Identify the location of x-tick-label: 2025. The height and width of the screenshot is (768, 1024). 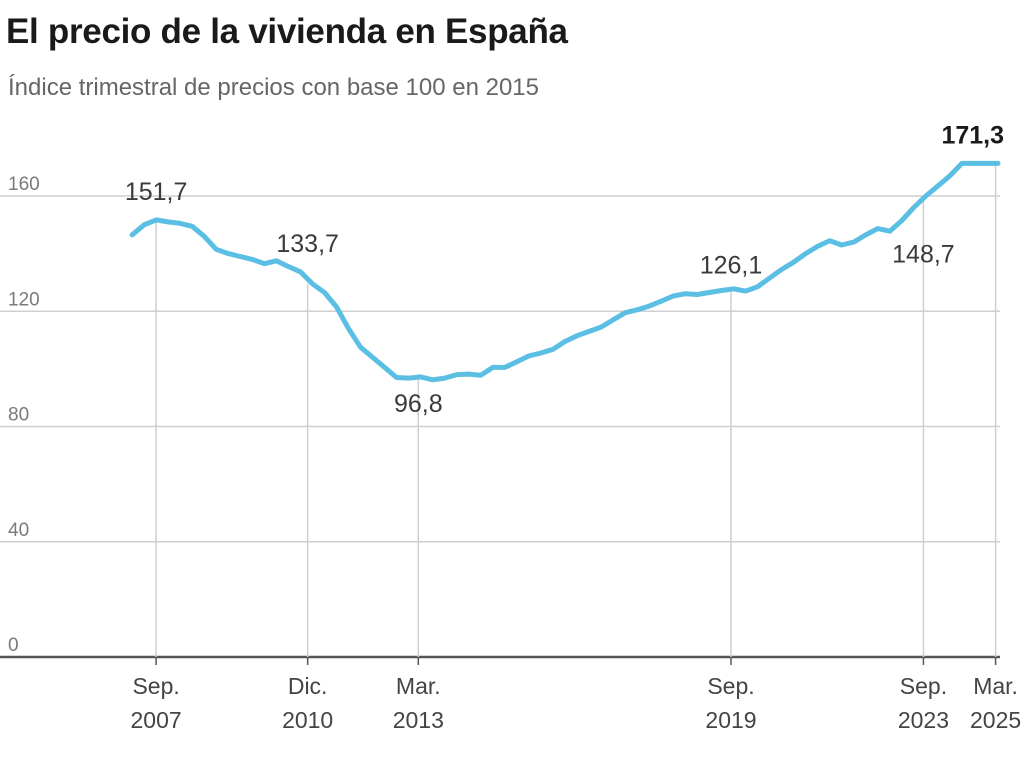
(995, 720).